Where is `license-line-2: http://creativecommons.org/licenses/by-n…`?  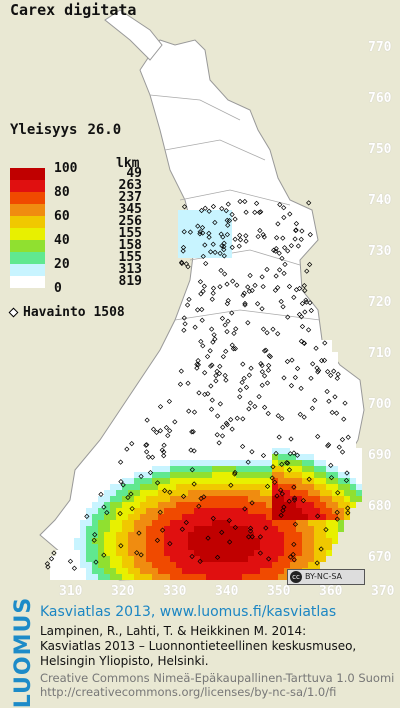 license-line-2: http://creativecommons.org/licenses/by-n… is located at coordinates (188, 692).